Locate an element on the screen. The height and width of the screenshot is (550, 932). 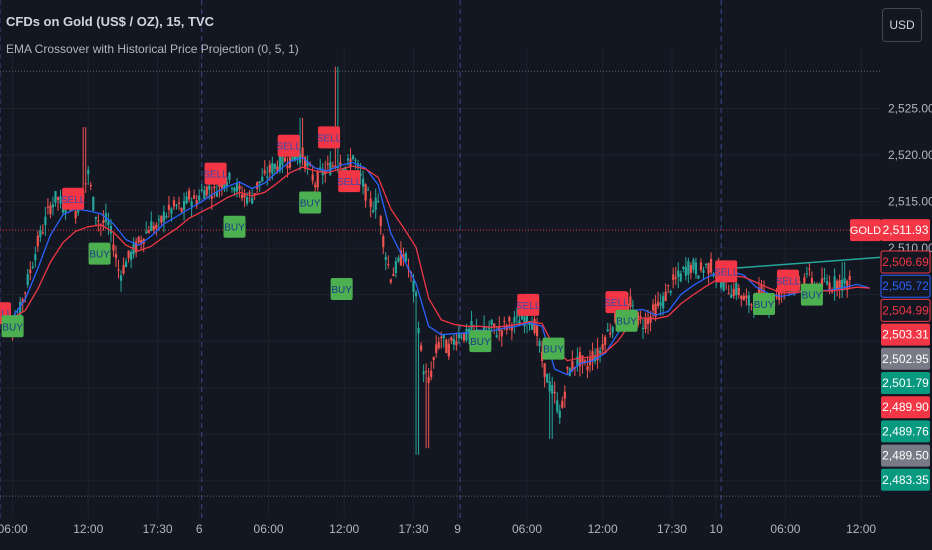
currency-button: USD is located at coordinates (902, 25).